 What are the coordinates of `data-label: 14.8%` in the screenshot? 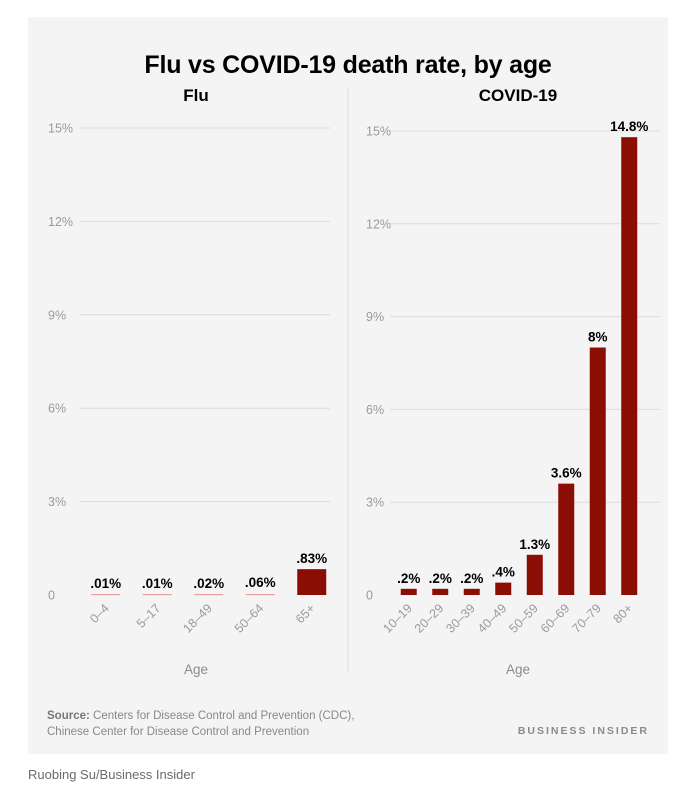 It's located at (629, 126).